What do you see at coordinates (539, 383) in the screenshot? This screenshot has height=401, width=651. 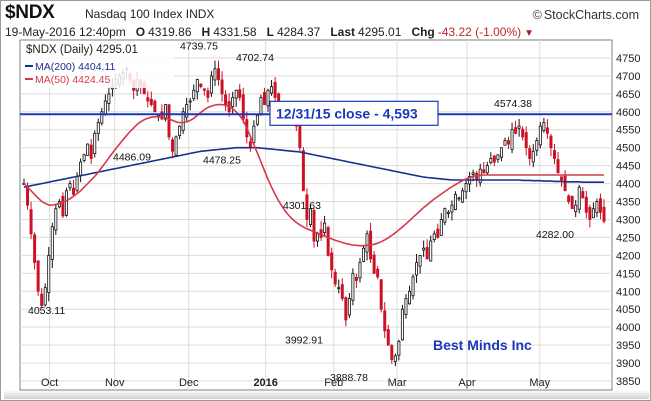 I see `x-tick-label: May` at bounding box center [539, 383].